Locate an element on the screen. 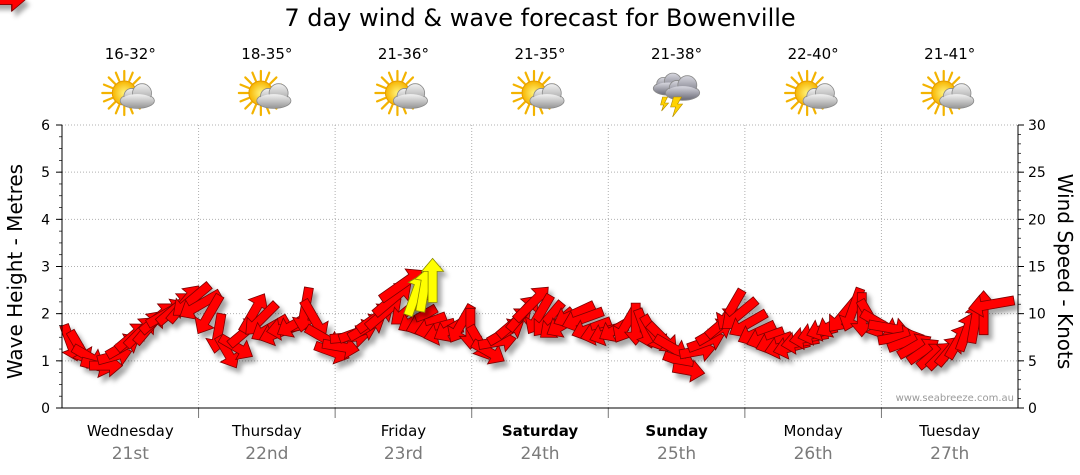  day-name-label: Thursday is located at coordinates (266, 431).